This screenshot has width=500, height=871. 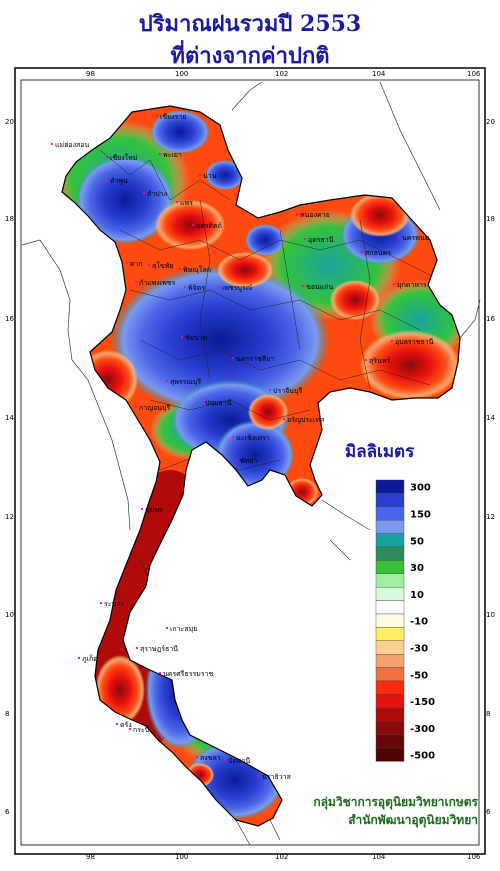 What do you see at coordinates (287, 391) in the screenshot?
I see `place-label: ปราจีนบุรี` at bounding box center [287, 391].